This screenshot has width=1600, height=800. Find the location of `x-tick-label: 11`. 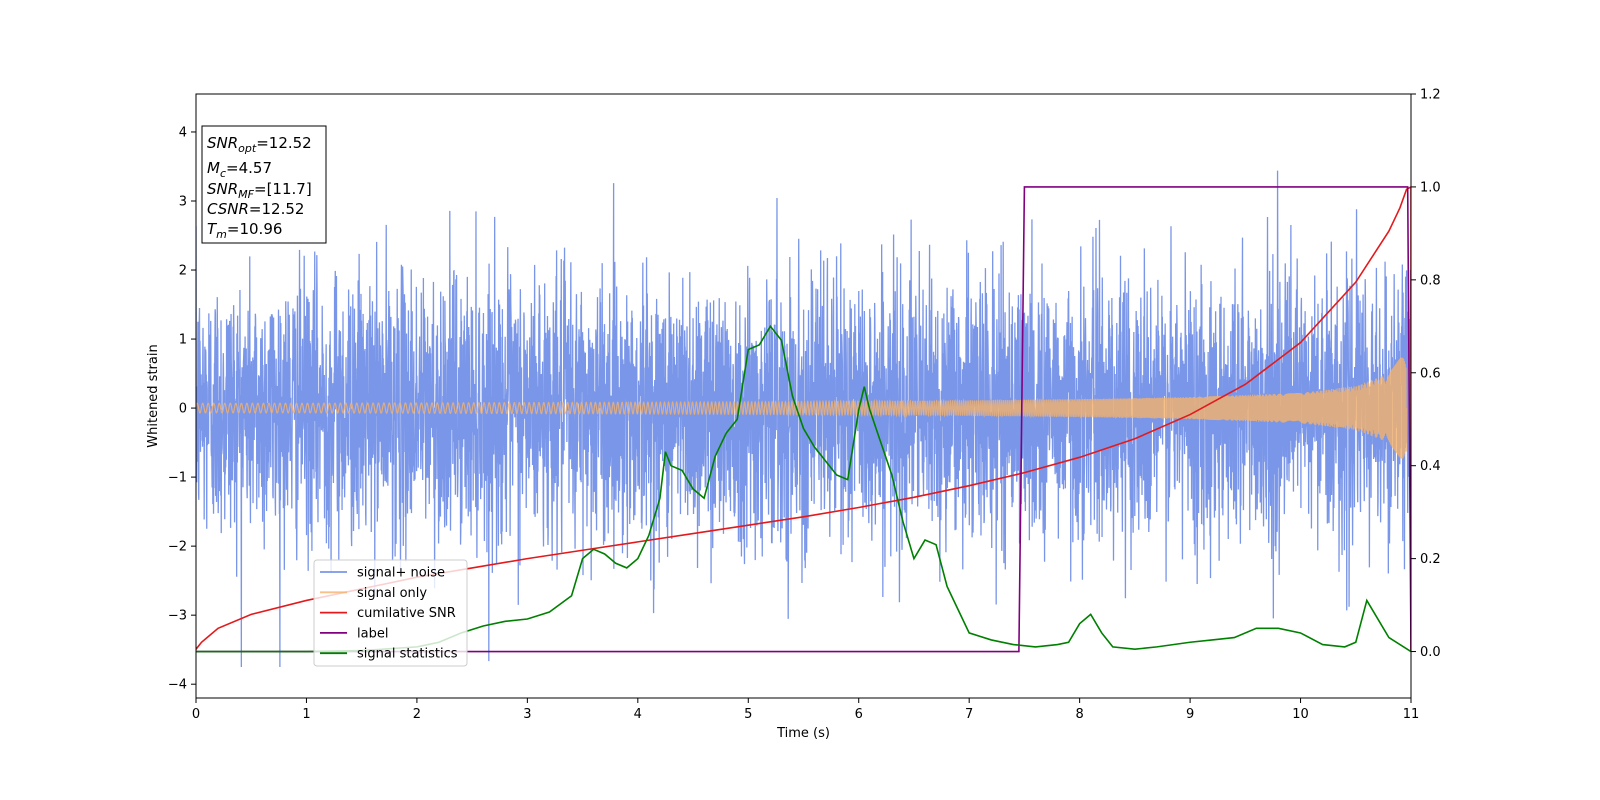

x-tick-label: 11 is located at coordinates (1411, 714).